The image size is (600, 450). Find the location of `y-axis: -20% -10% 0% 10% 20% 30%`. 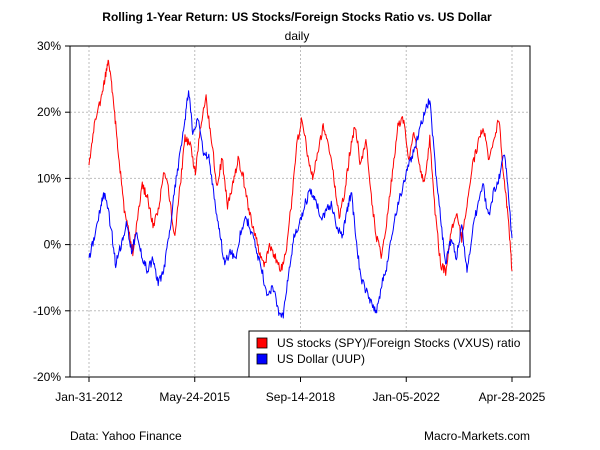

y-axis: -20% -10% 0% 10% 20% 30% is located at coordinates (51, 211).